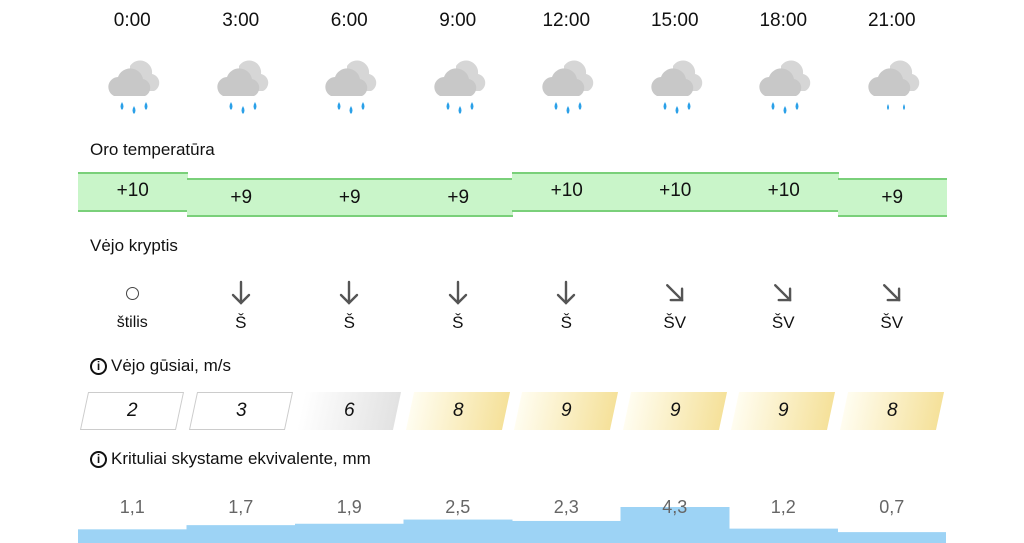  I want to click on weather-icons-row, so click(512, 86).